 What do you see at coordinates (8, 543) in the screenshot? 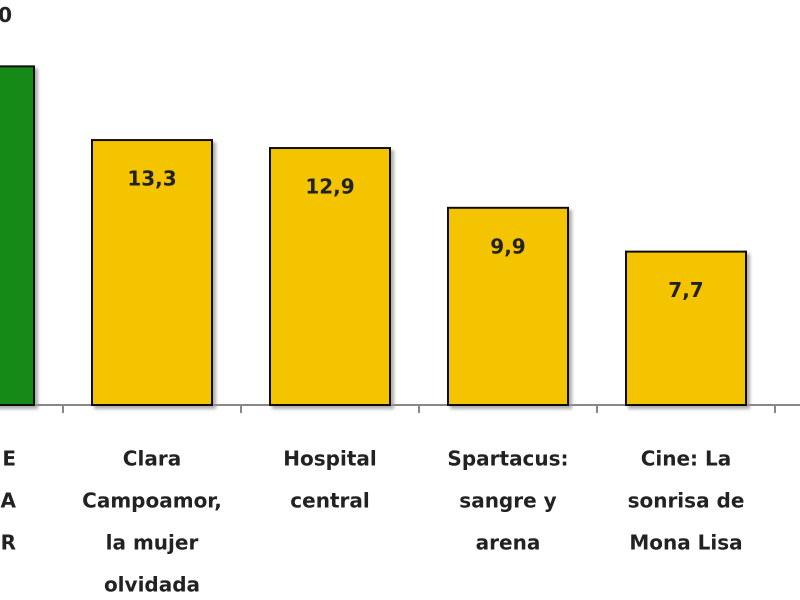
I see `x-tick-label: R` at bounding box center [8, 543].